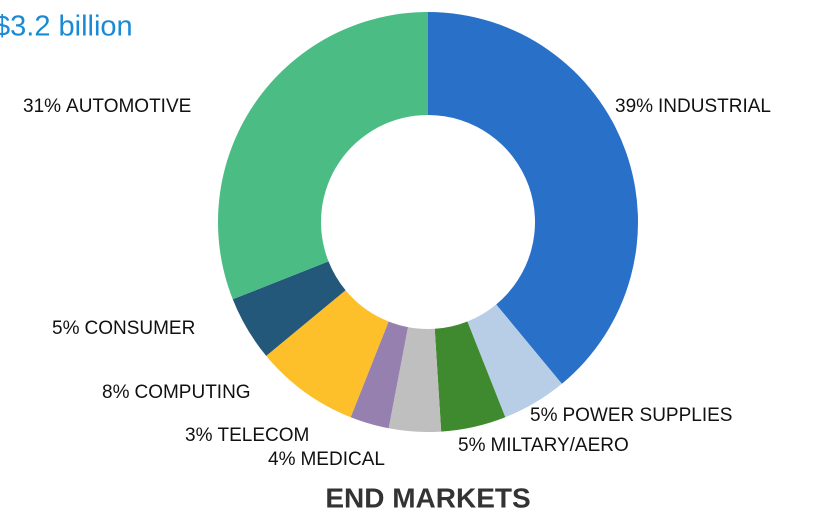 This screenshot has height=527, width=833. I want to click on chart-title: $3.2 billion, so click(66, 27).